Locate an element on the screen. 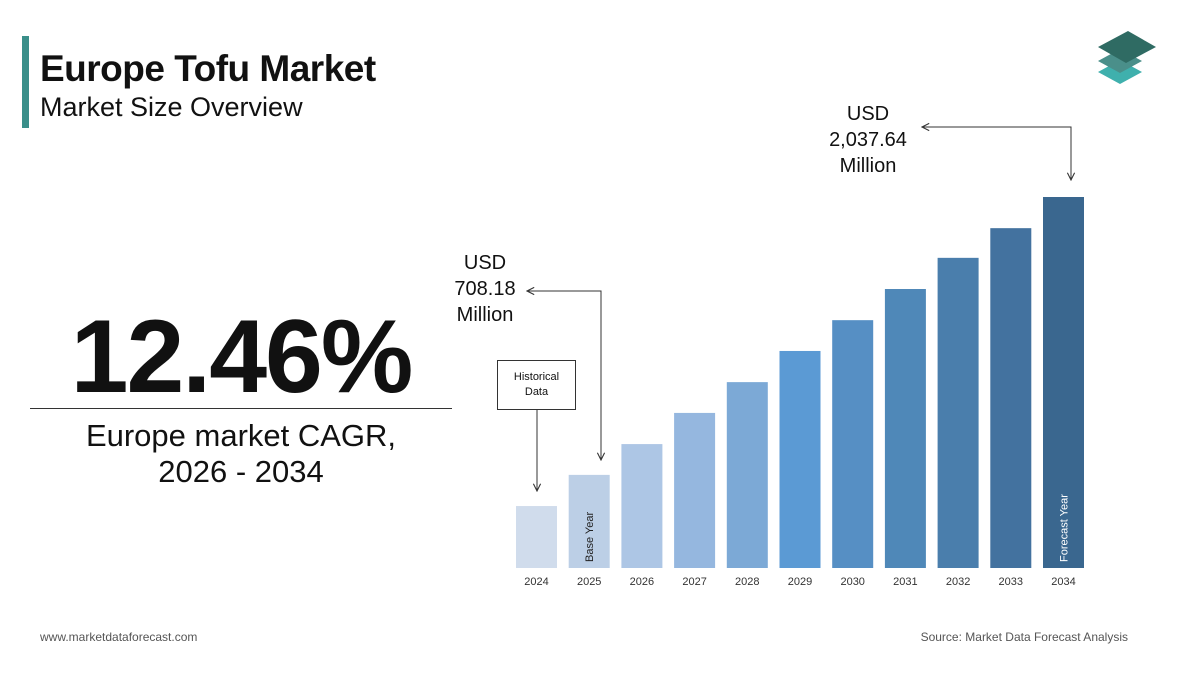 Image resolution: width=1200 pixels, height=675 pixels. end-value: 2,037.64 is located at coordinates (868, 140).